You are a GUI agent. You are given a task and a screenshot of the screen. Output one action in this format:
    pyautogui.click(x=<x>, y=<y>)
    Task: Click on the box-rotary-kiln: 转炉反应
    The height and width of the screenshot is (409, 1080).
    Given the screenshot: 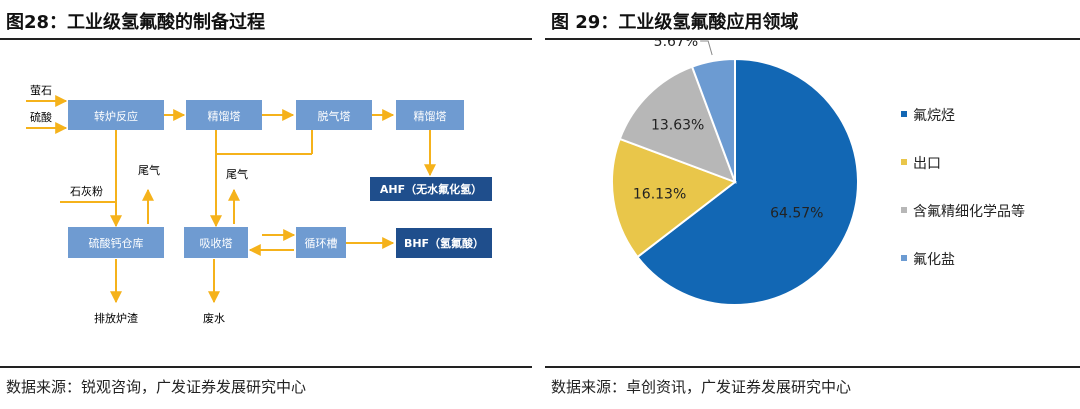 What is the action you would take?
    pyautogui.click(x=116, y=115)
    